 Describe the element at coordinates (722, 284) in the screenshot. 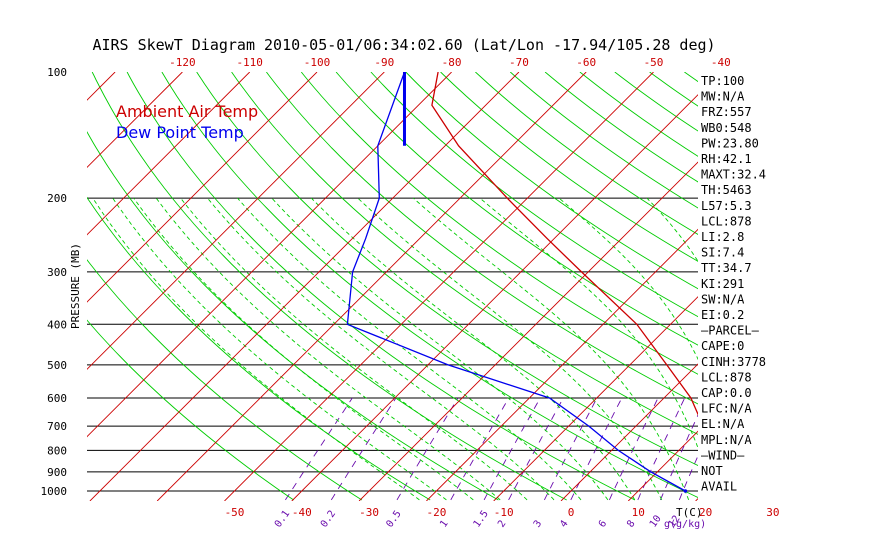

I see `index-item: KI:291` at that location.